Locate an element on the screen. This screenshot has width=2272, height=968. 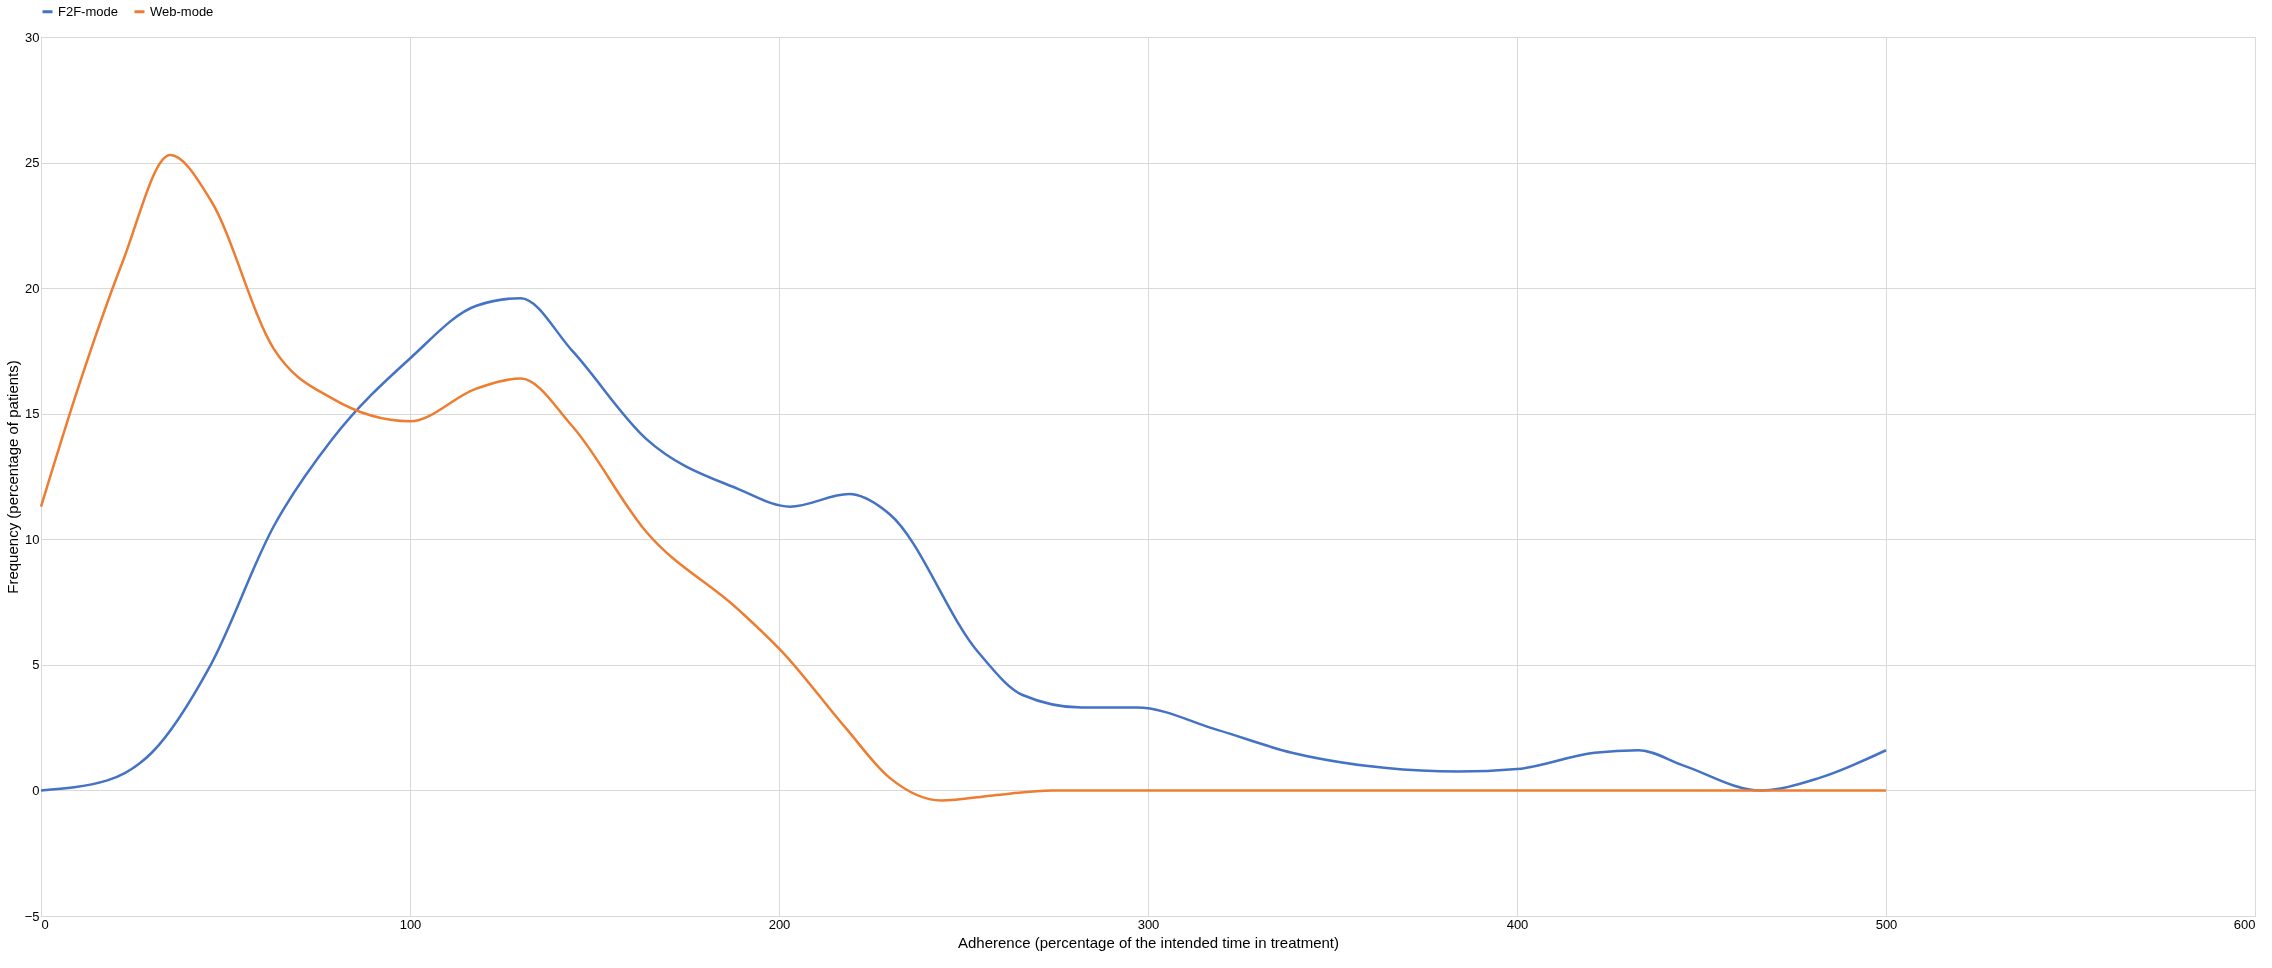
y-tick-label: 30 is located at coordinates (32, 37).